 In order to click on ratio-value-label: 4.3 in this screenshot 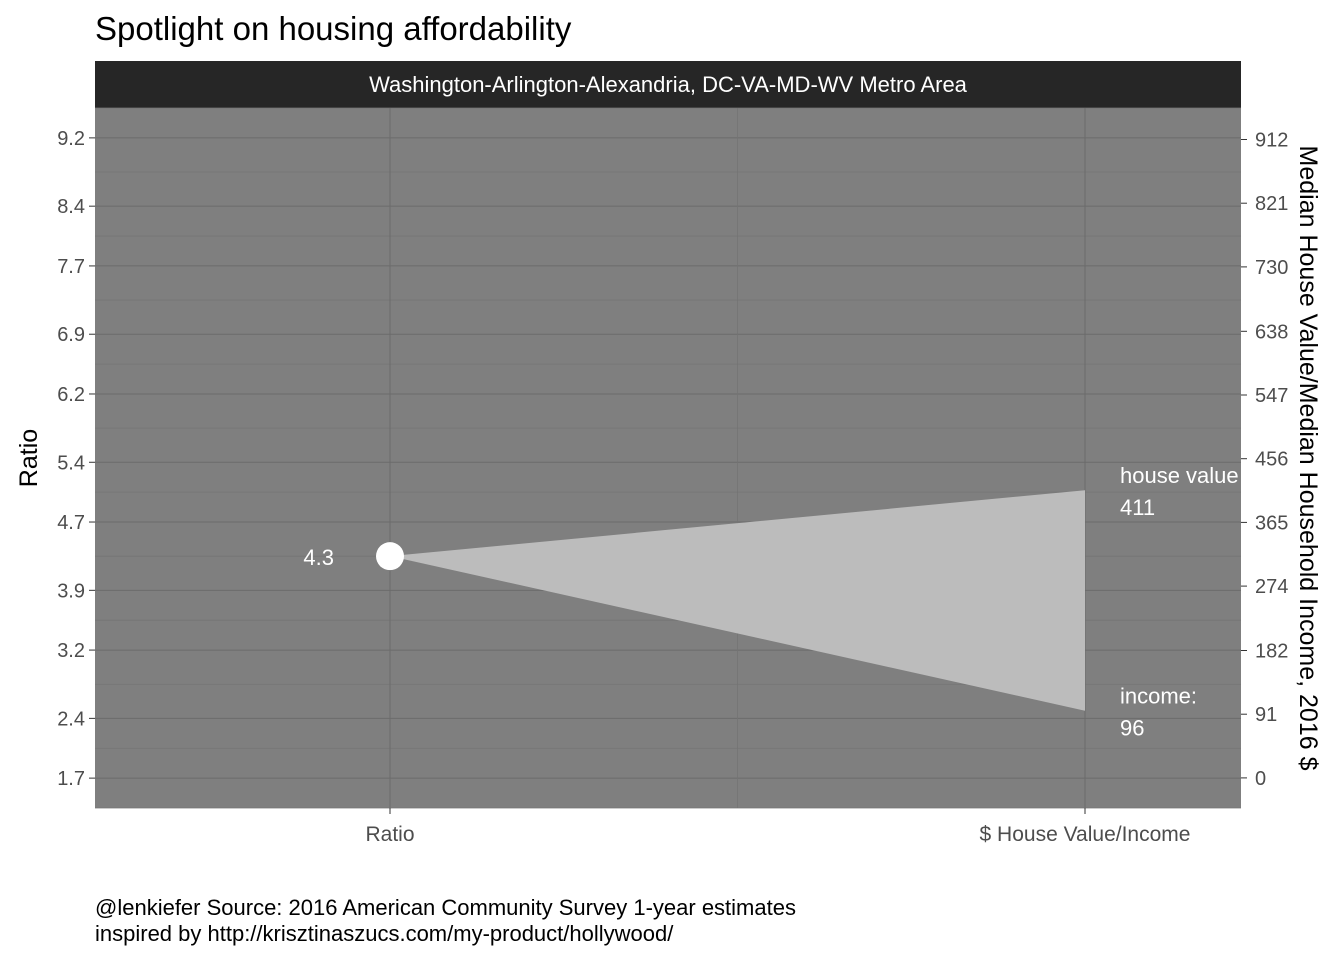, I will do `click(318, 557)`.